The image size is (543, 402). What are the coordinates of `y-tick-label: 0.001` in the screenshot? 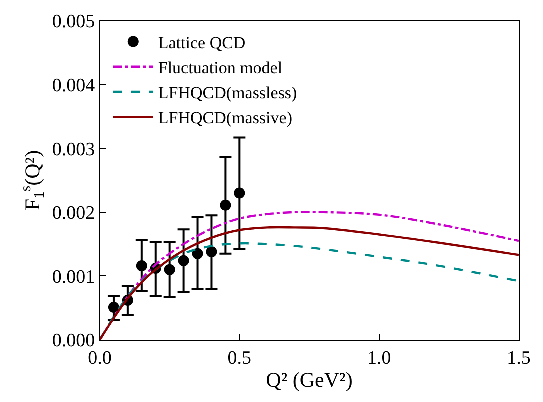 It's located at (74, 277).